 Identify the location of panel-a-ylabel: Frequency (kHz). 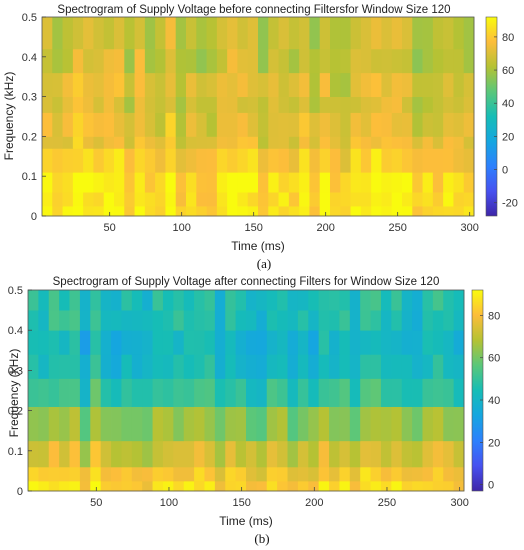
(9, 116).